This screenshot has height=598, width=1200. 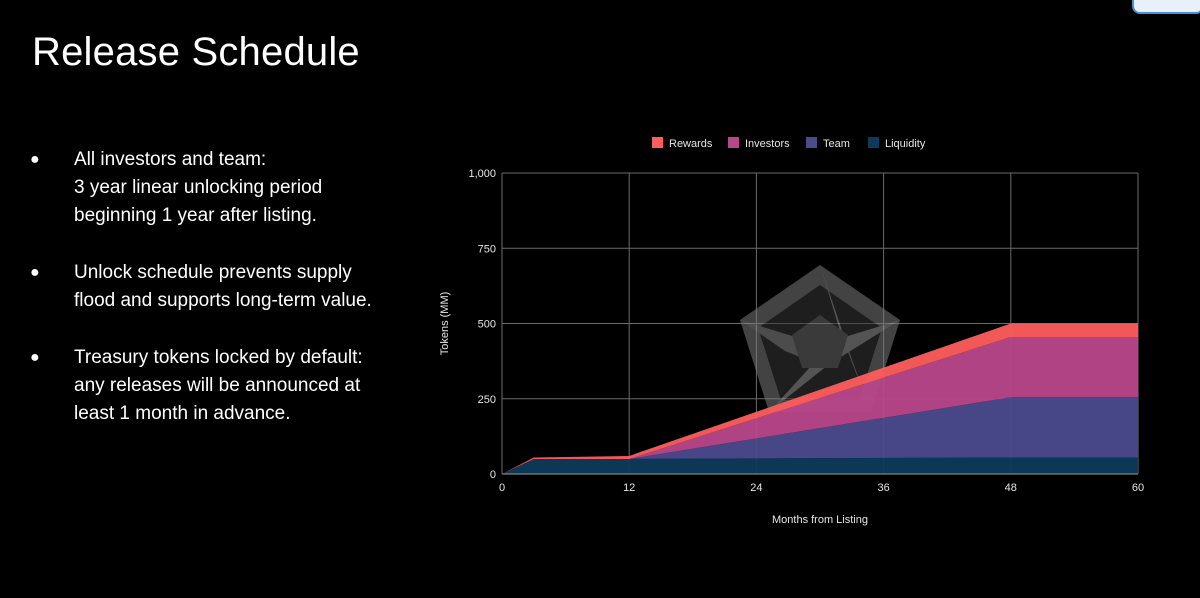 What do you see at coordinates (820, 520) in the screenshot?
I see `x-axis-label: Months from Listing` at bounding box center [820, 520].